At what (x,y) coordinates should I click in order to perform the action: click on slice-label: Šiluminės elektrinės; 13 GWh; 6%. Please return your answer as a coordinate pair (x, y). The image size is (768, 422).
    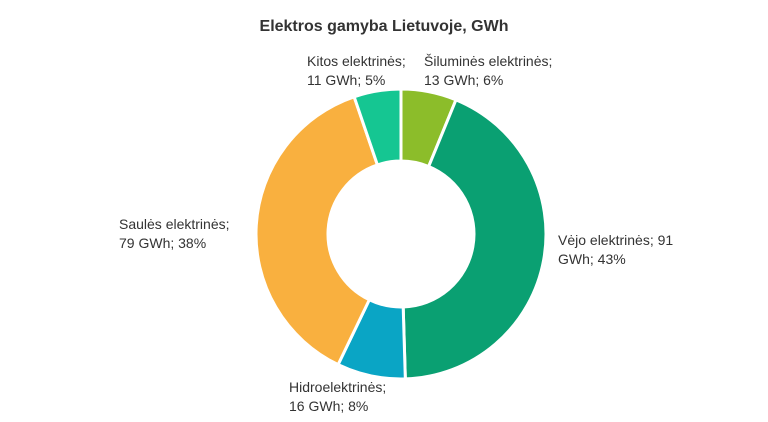
    Looking at the image, I should click on (488, 70).